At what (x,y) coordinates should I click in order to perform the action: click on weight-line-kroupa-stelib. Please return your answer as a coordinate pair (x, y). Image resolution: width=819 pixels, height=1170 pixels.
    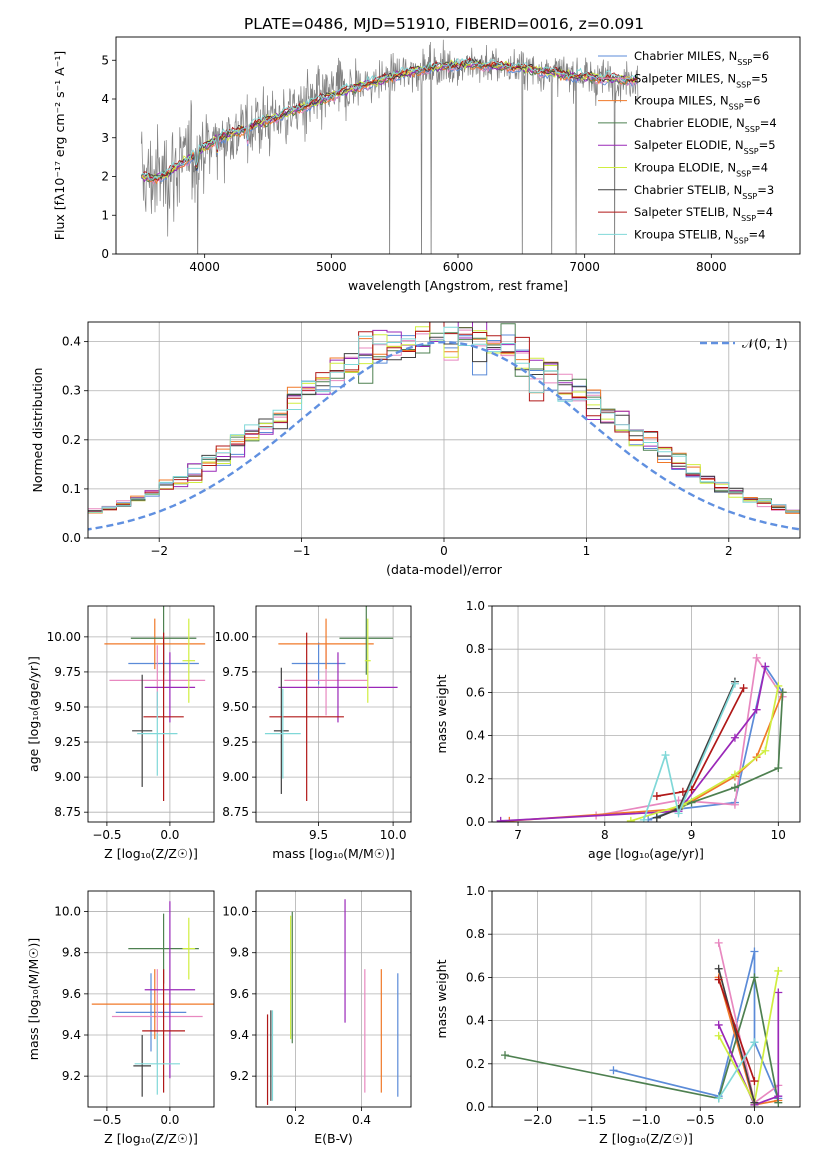
    Looking at the image, I should click on (689, 752).